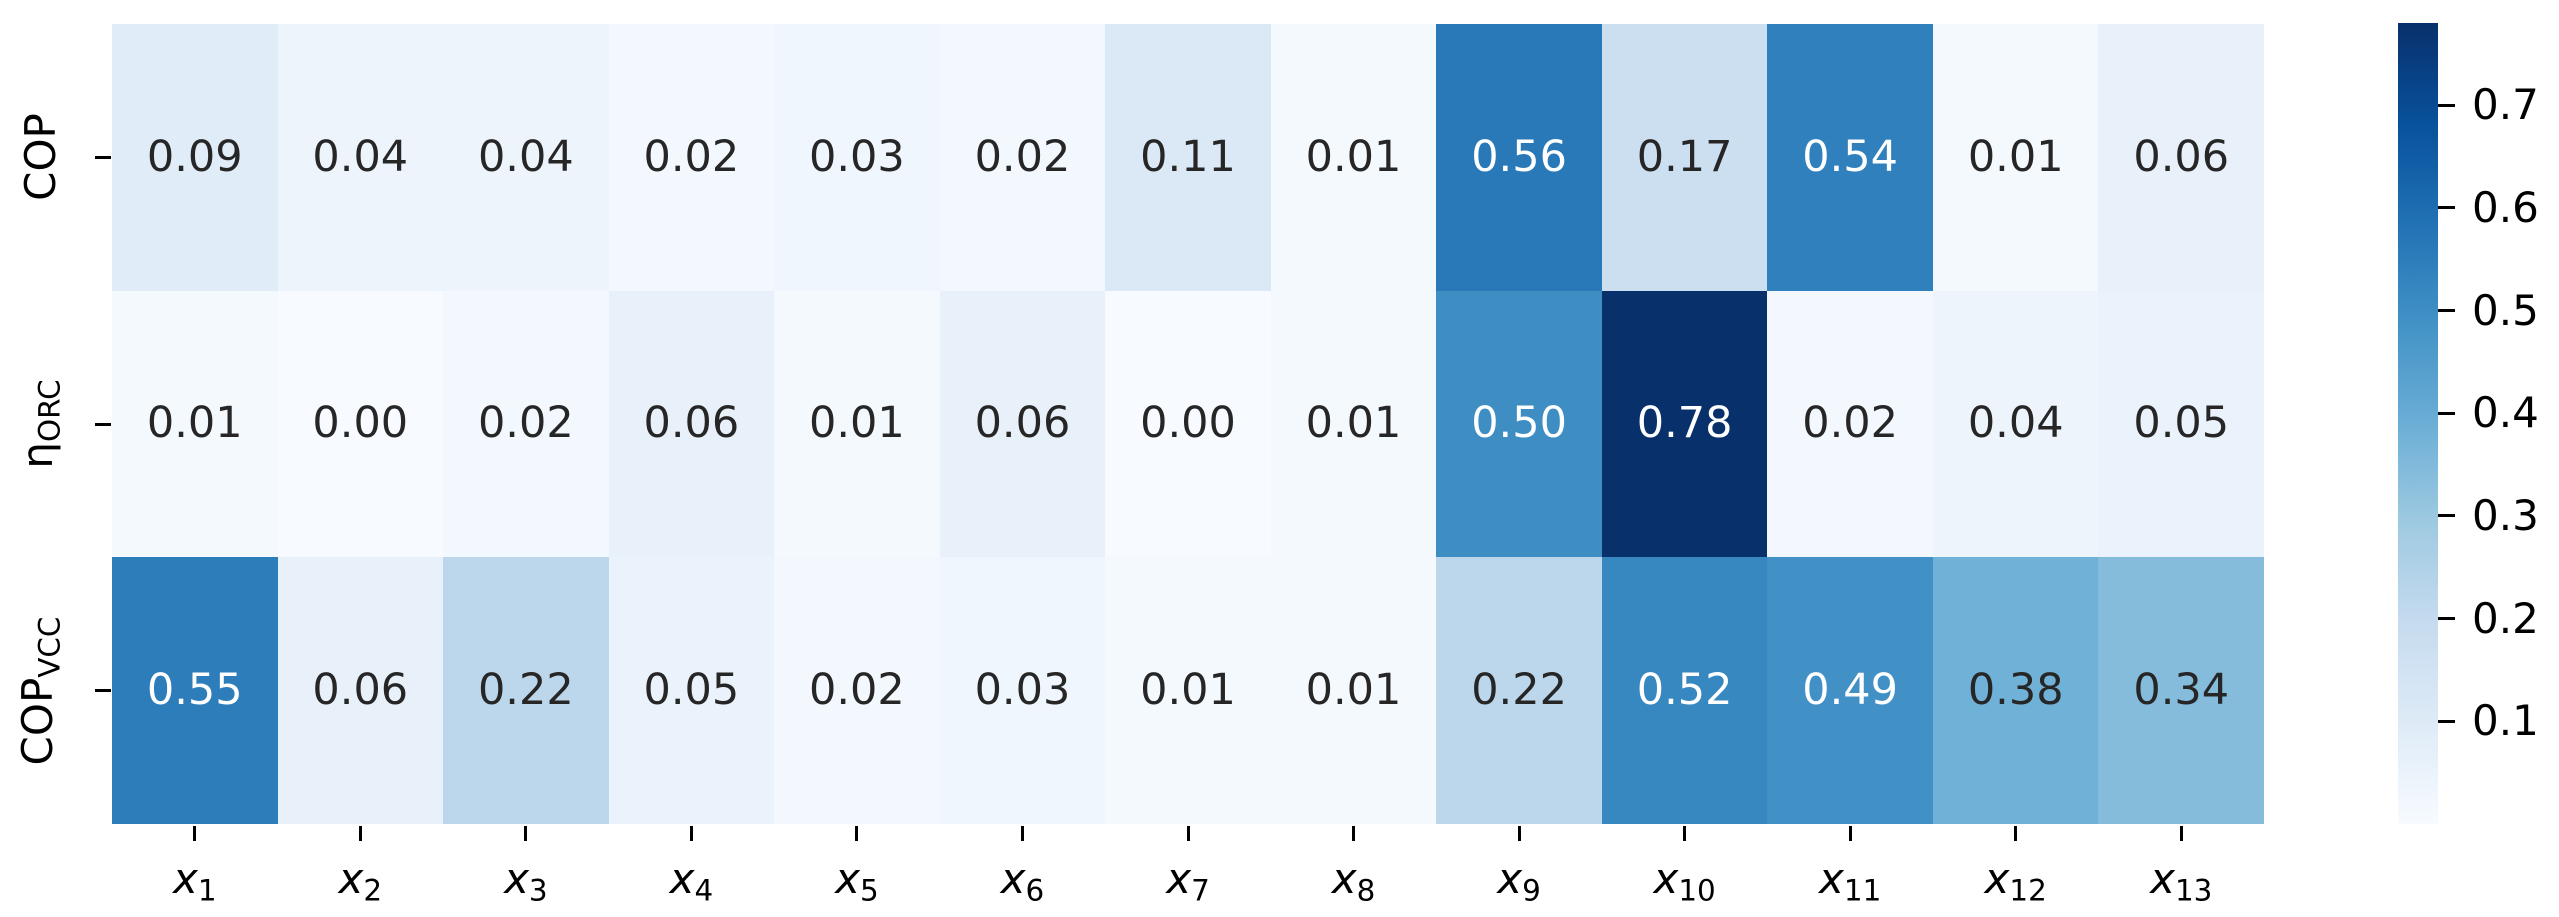  What do you see at coordinates (1519, 424) in the screenshot?
I see `heatmap-cell: 0.50` at bounding box center [1519, 424].